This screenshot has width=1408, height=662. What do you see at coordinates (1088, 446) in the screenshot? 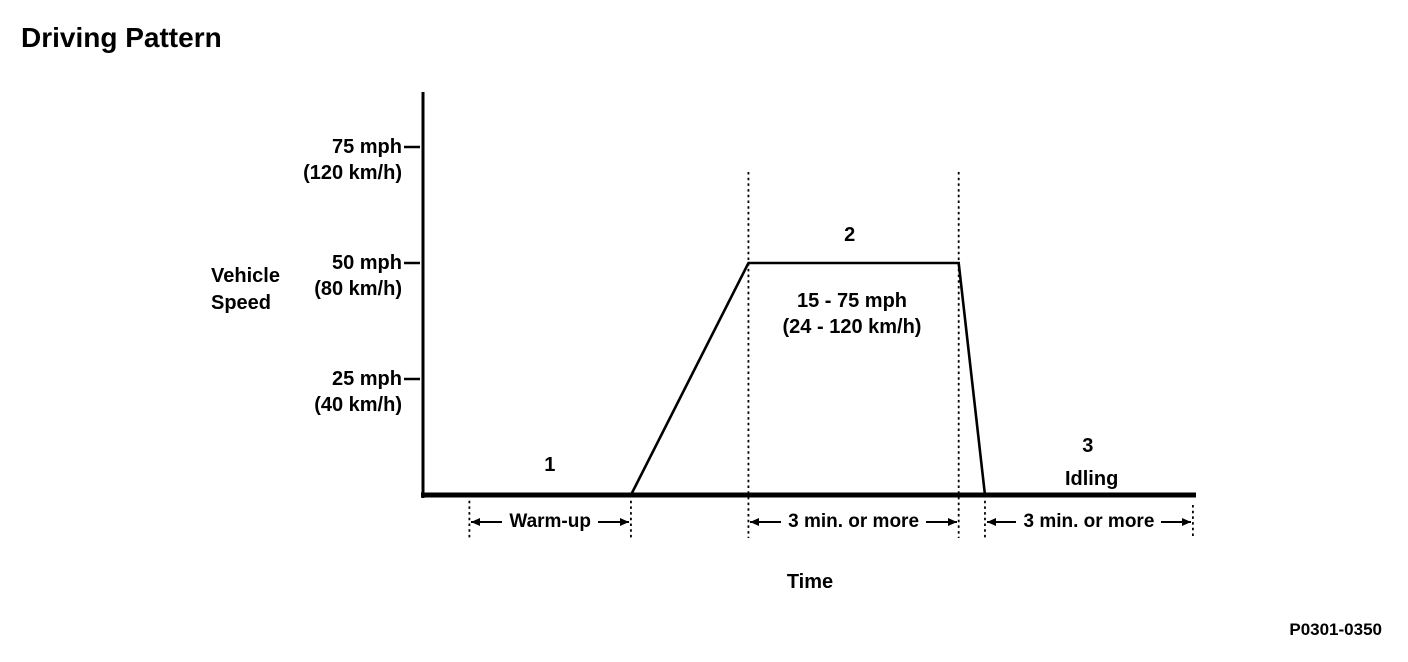
I see `phase-3-label: 3` at bounding box center [1088, 446].